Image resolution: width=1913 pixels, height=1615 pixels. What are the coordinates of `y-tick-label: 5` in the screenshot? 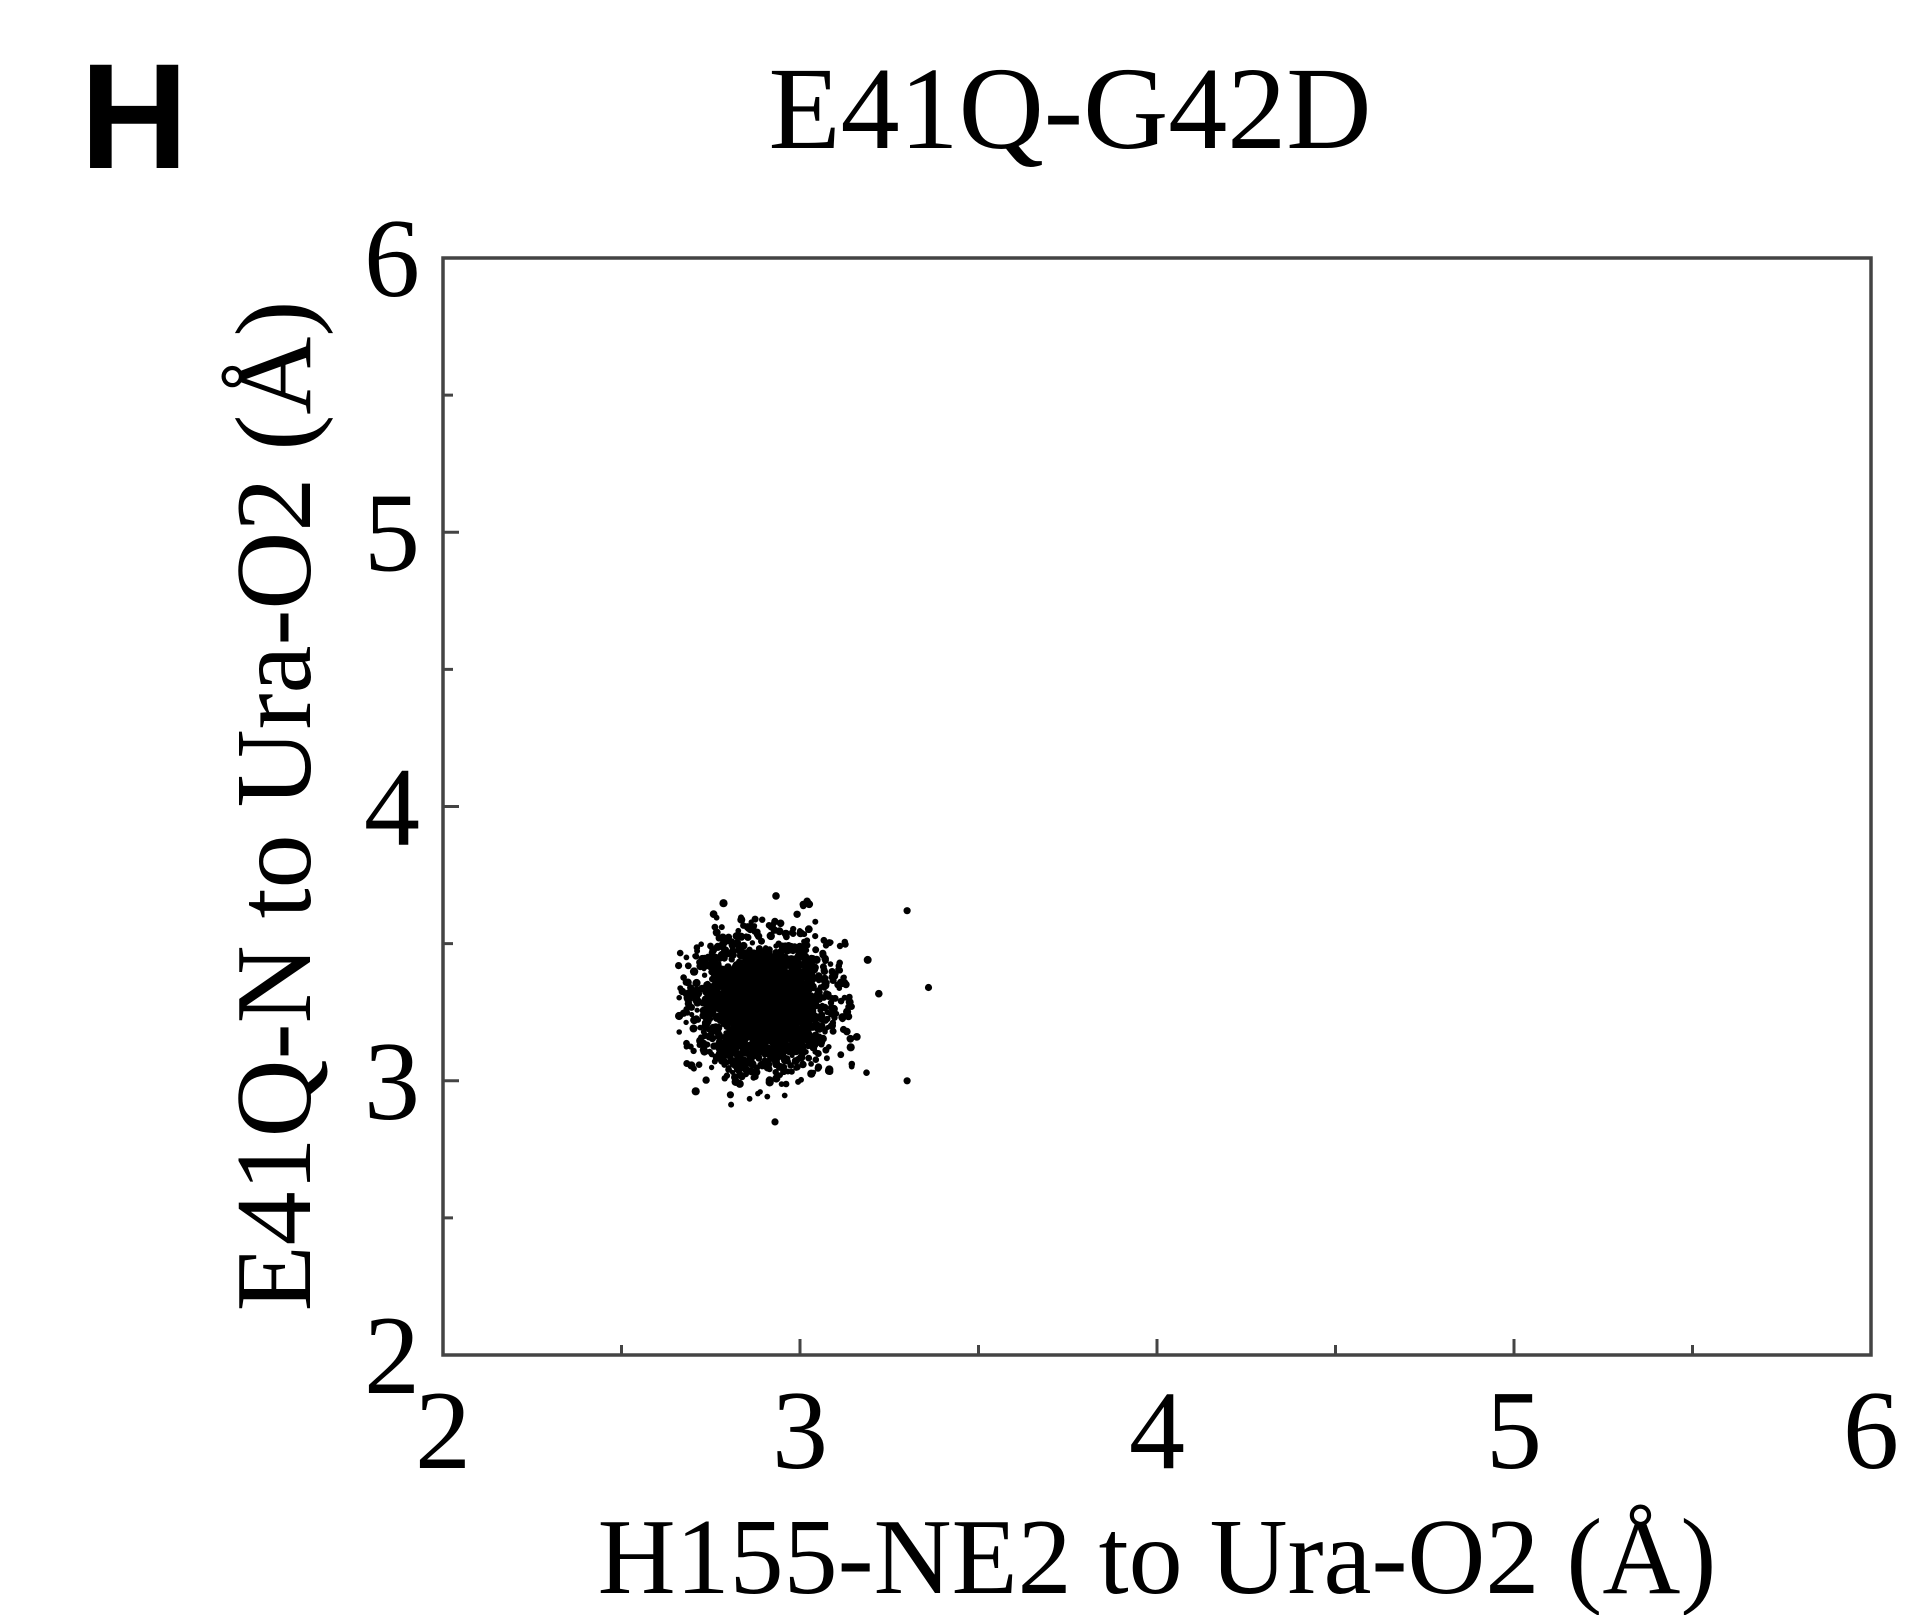 It's located at (392, 533).